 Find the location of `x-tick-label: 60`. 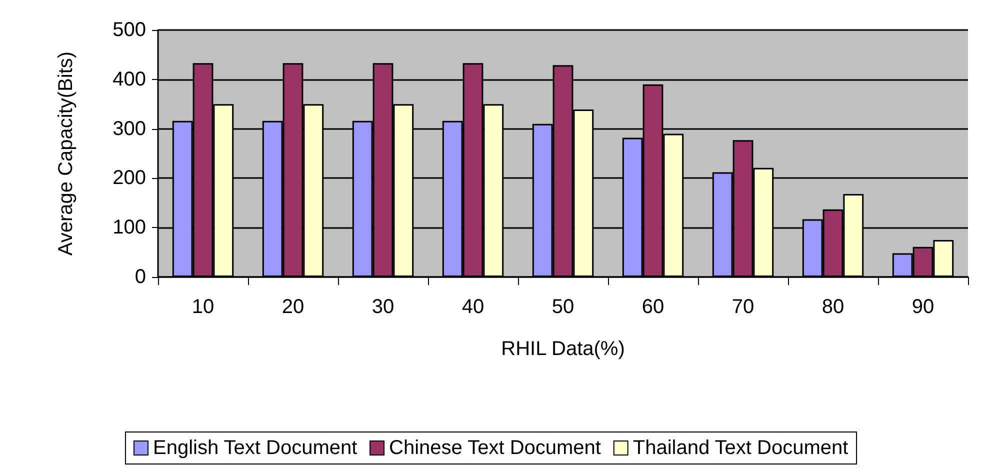

x-tick-label: 60 is located at coordinates (653, 307).